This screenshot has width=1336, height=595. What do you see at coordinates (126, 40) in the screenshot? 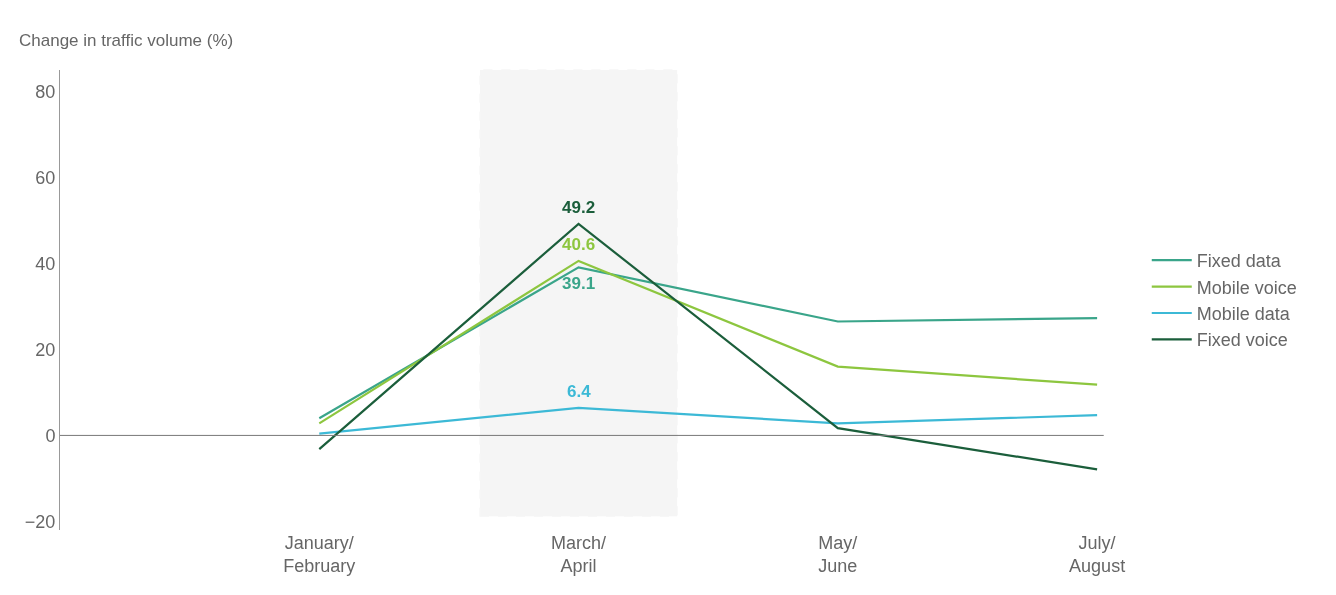
I see `y-axis-title: Change in traffic volume (%)` at bounding box center [126, 40].